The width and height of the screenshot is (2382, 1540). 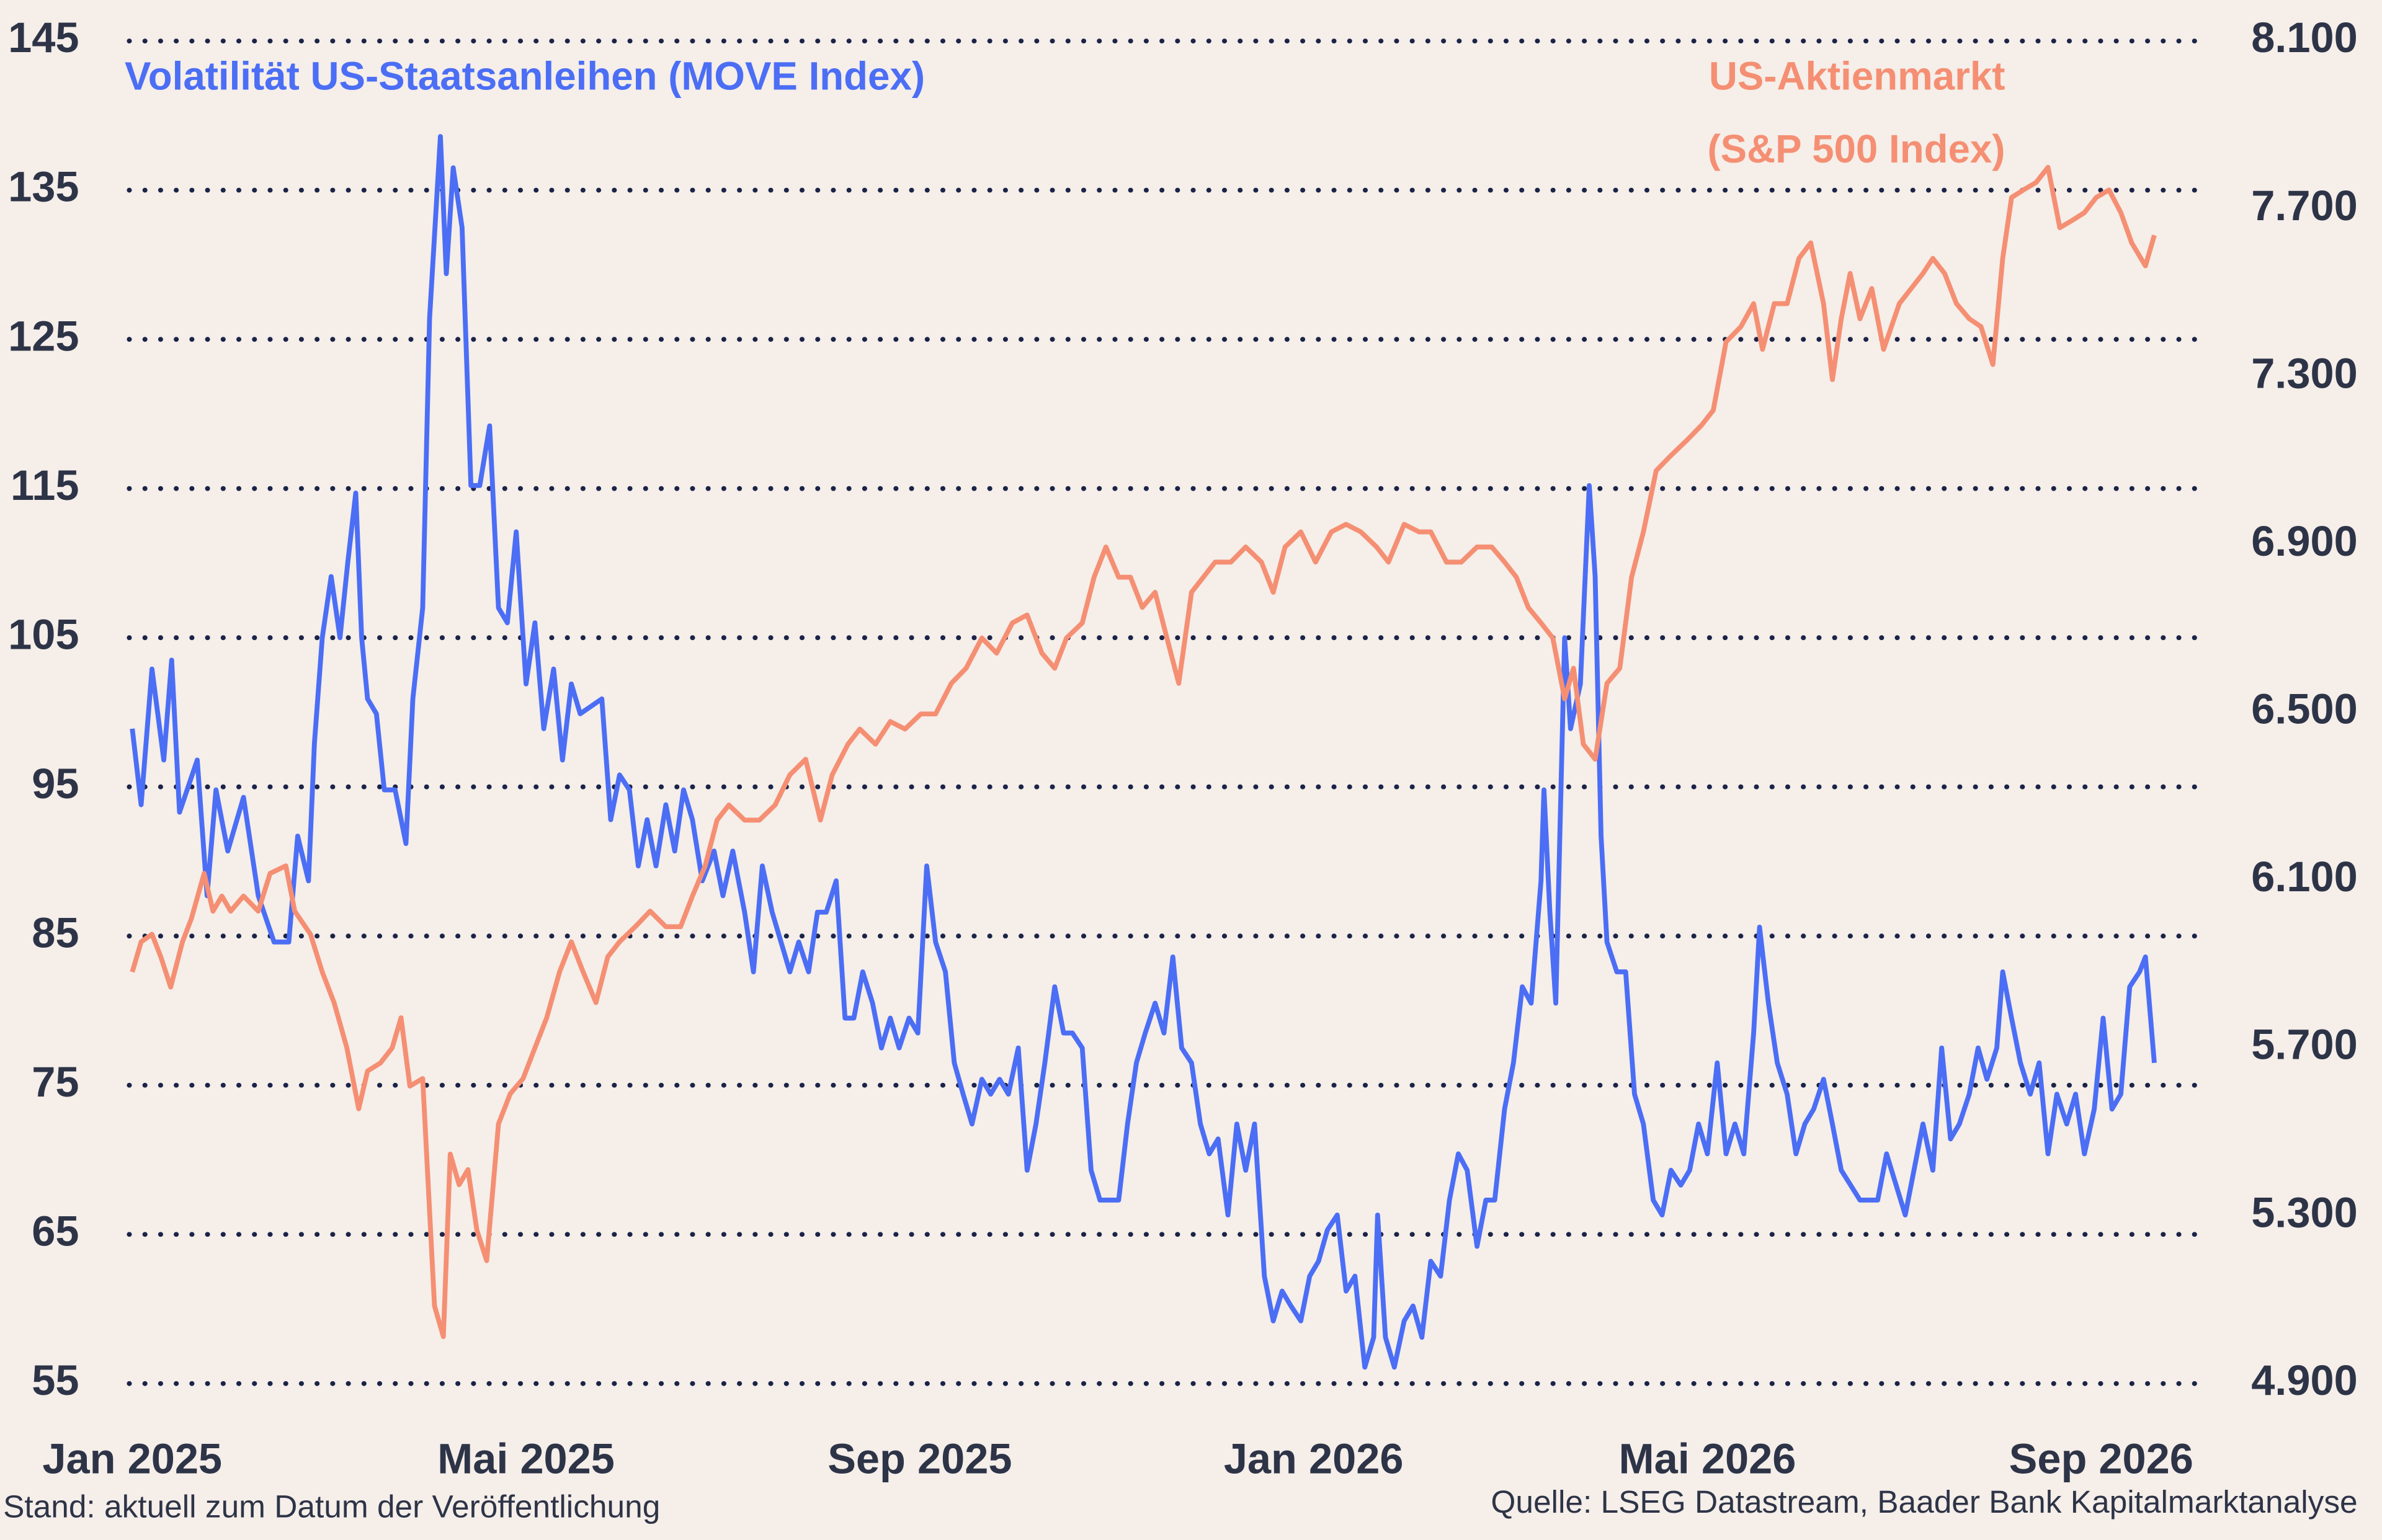 What do you see at coordinates (56, 784) in the screenshot?
I see `y-tick-label: 95` at bounding box center [56, 784].